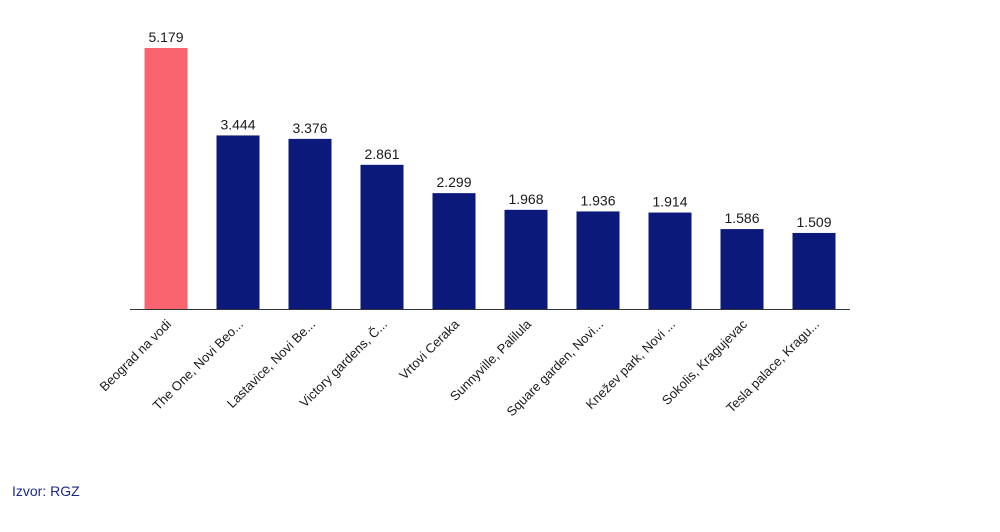 This screenshot has height=532, width=1000. I want to click on x-tick-label-0: Beograd na vodi, so click(136, 355).